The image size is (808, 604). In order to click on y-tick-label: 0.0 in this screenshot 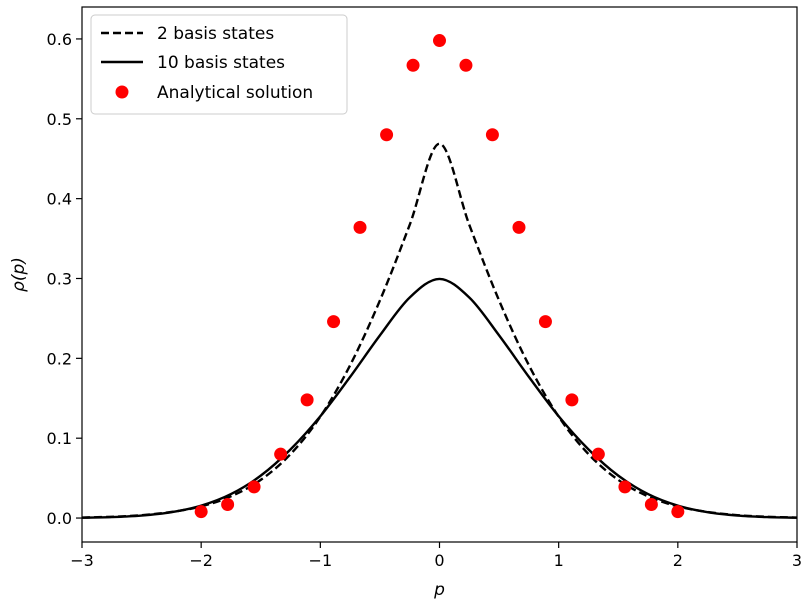, I will do `click(59, 518)`.